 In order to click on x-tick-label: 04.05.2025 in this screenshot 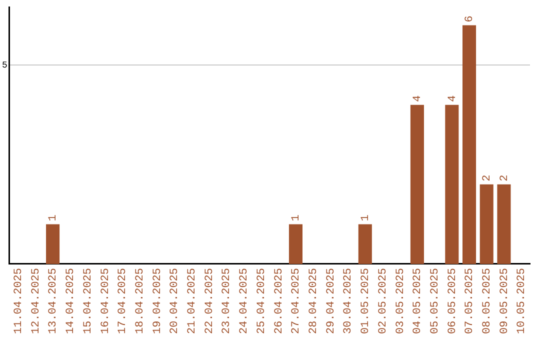, I will do `click(418, 301)`.